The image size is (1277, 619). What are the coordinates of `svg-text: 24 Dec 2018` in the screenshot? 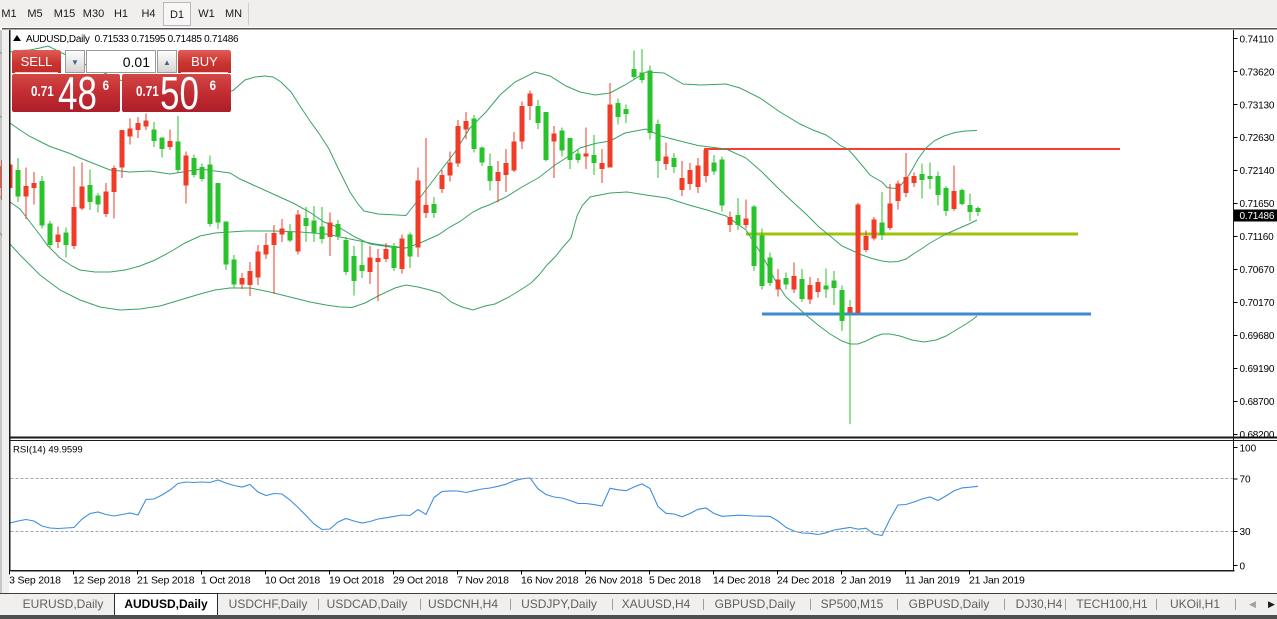 It's located at (806, 581).